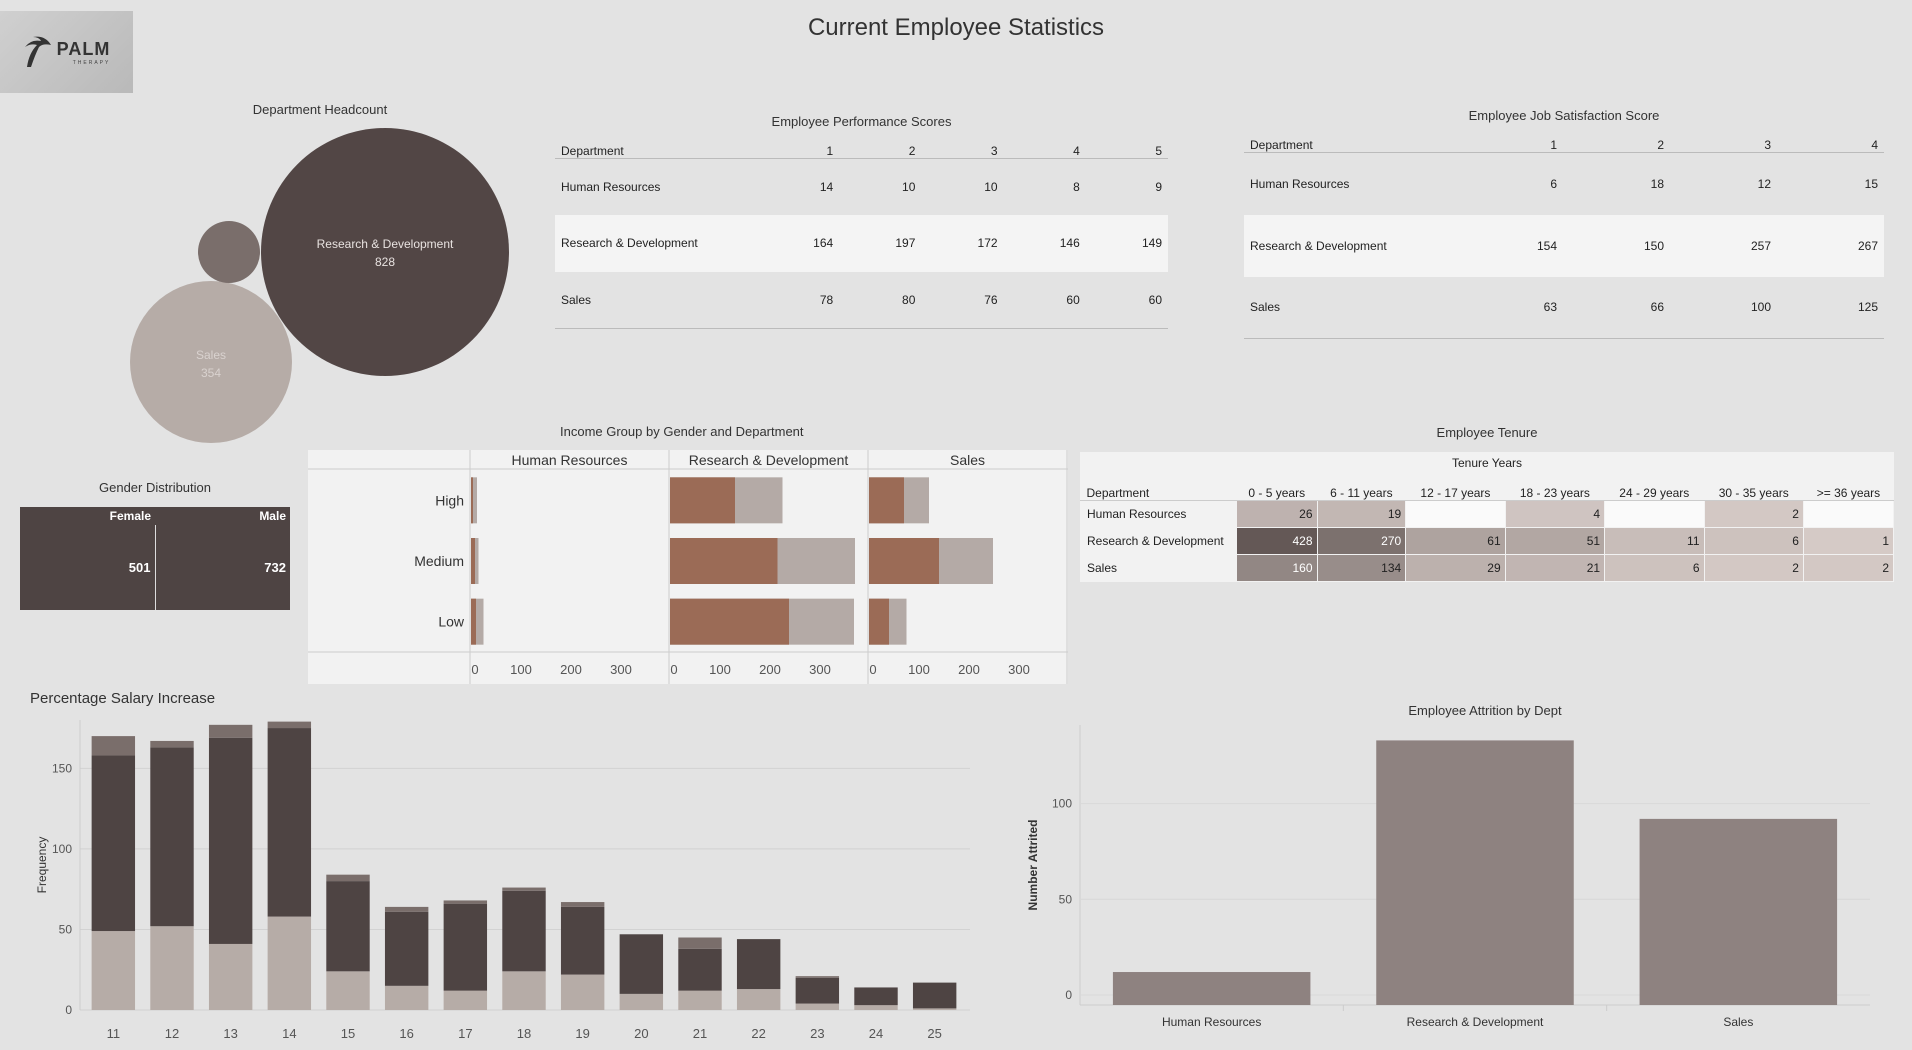  I want to click on tenure-heat-cell: 11, so click(1654, 541).